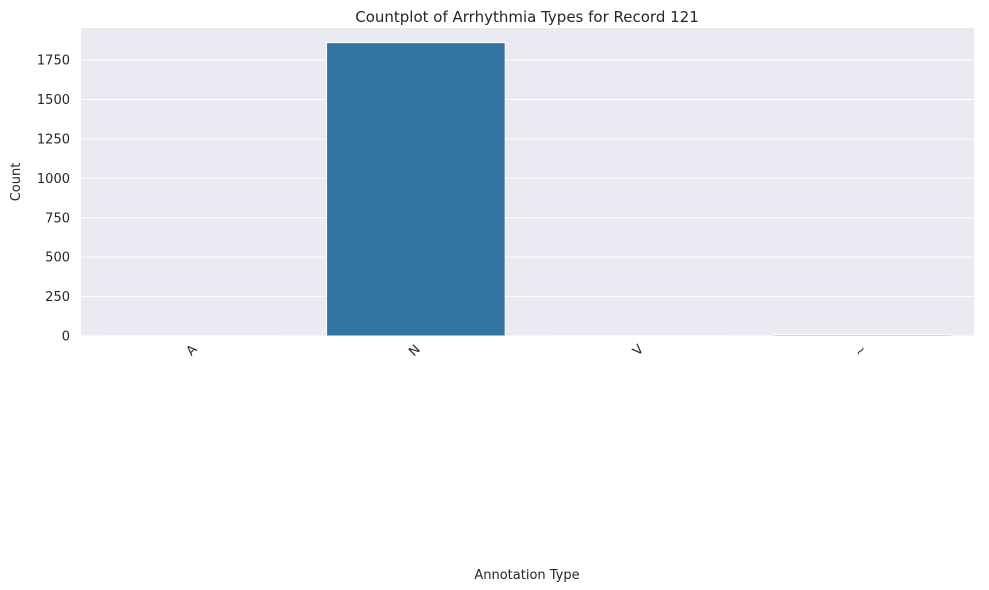 The width and height of the screenshot is (989, 590). I want to click on y-tick-label: 1250, so click(53, 139).